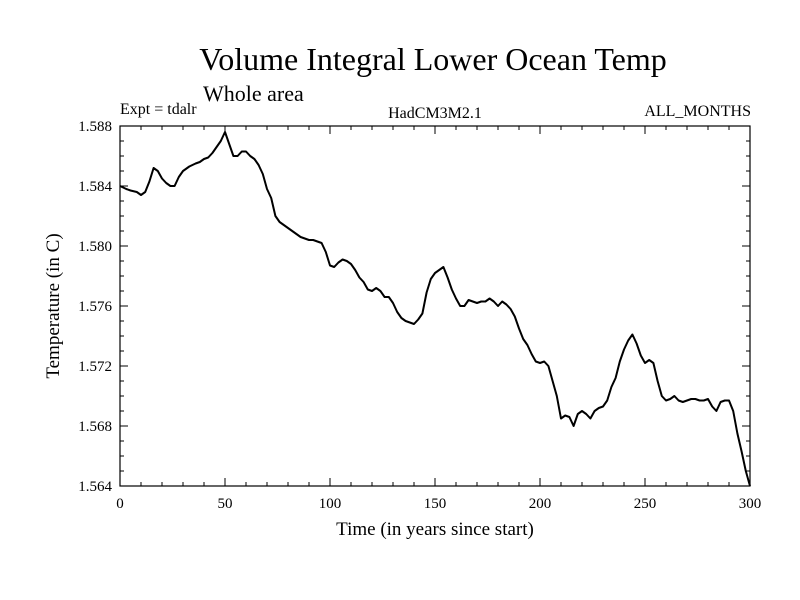 This screenshot has width=800, height=600. I want to click on y-tick-label: 1.568, so click(95, 427).